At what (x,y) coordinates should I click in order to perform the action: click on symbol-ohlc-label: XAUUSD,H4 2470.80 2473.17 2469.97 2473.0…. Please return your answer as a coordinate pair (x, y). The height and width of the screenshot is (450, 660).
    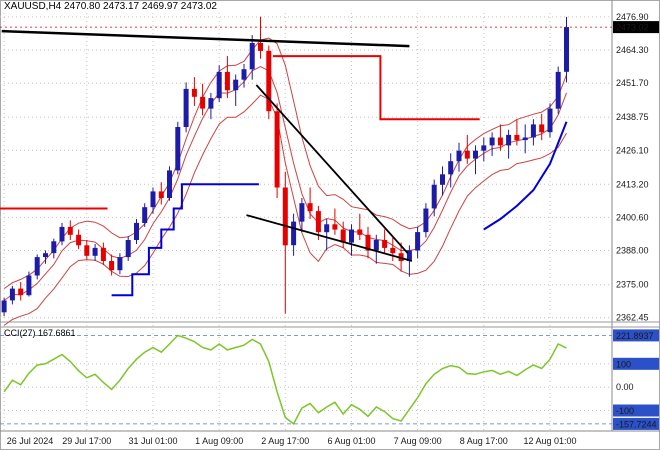
    Looking at the image, I should click on (110, 6).